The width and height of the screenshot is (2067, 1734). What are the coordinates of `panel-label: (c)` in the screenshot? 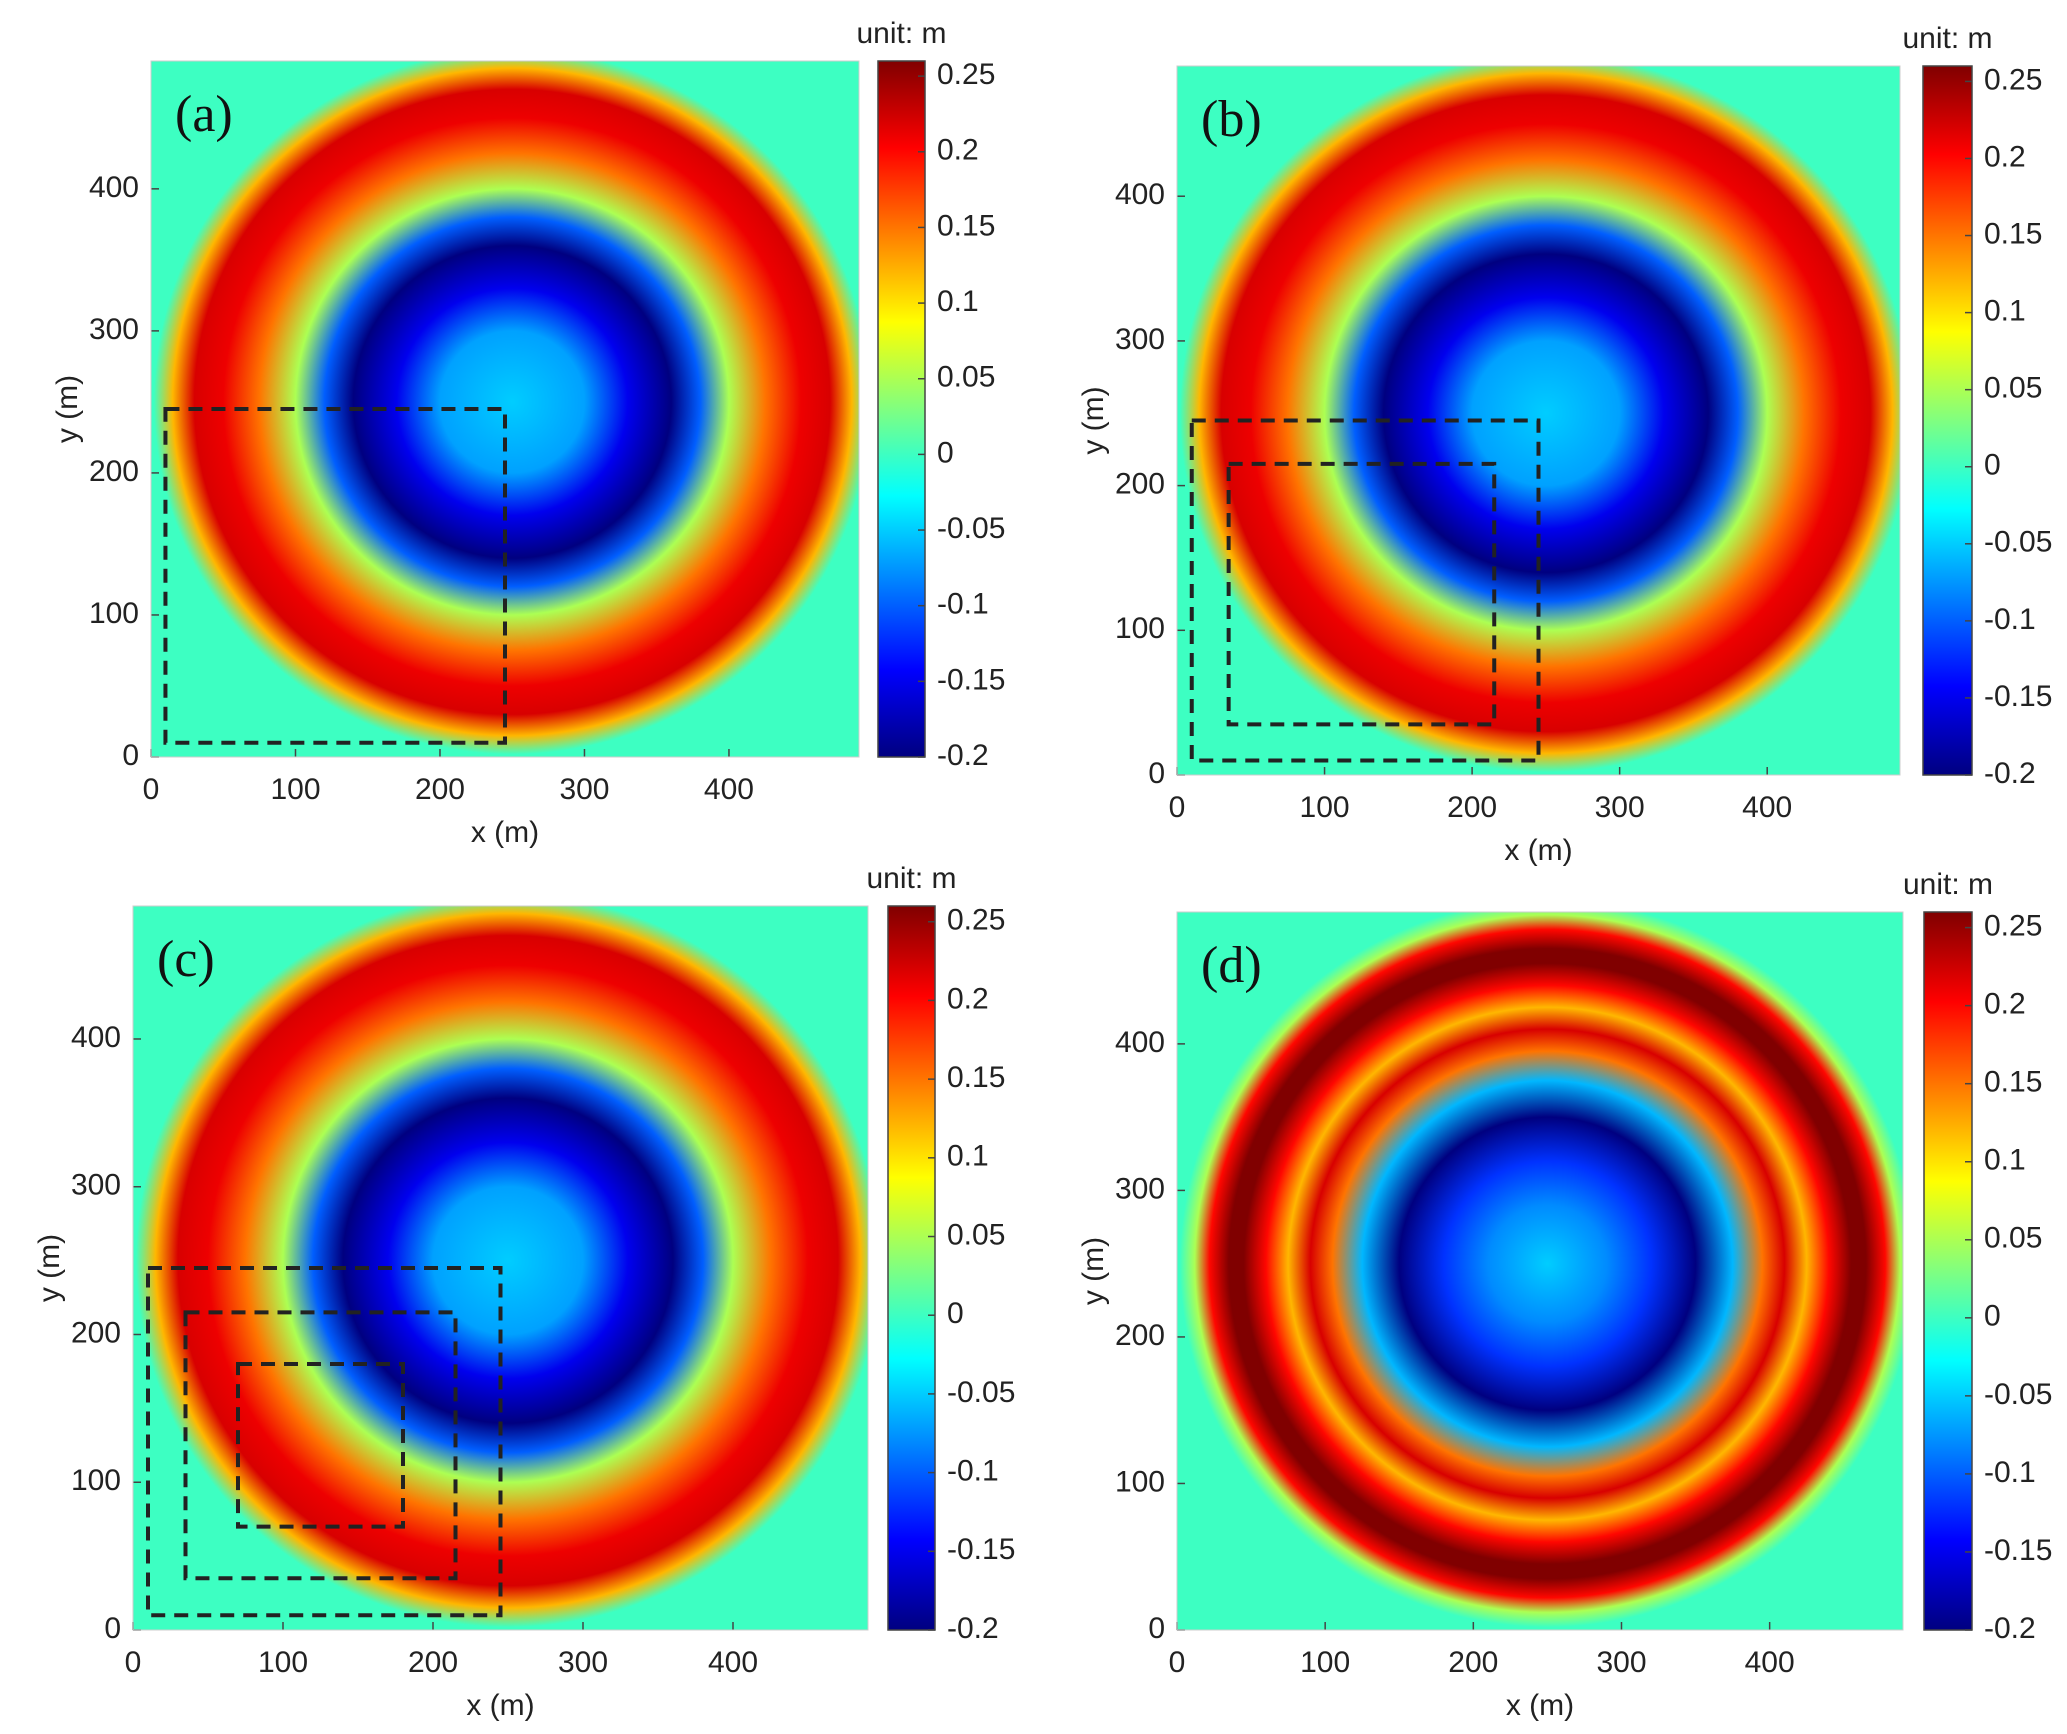 It's located at (186, 959).